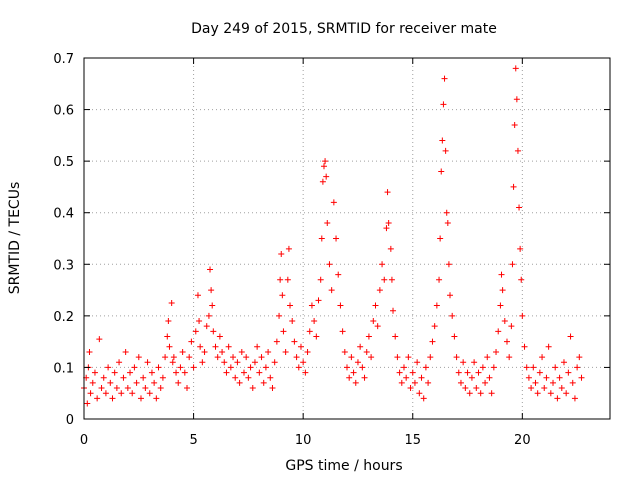  What do you see at coordinates (63, 59) in the screenshot?
I see `y-tick-label: 0.7` at bounding box center [63, 59].